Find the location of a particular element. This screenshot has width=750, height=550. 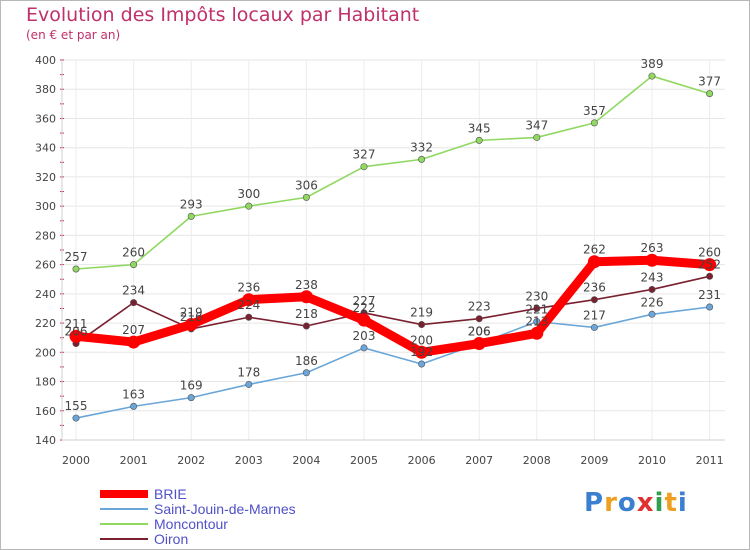

data-label-brie: 236 is located at coordinates (248, 288).